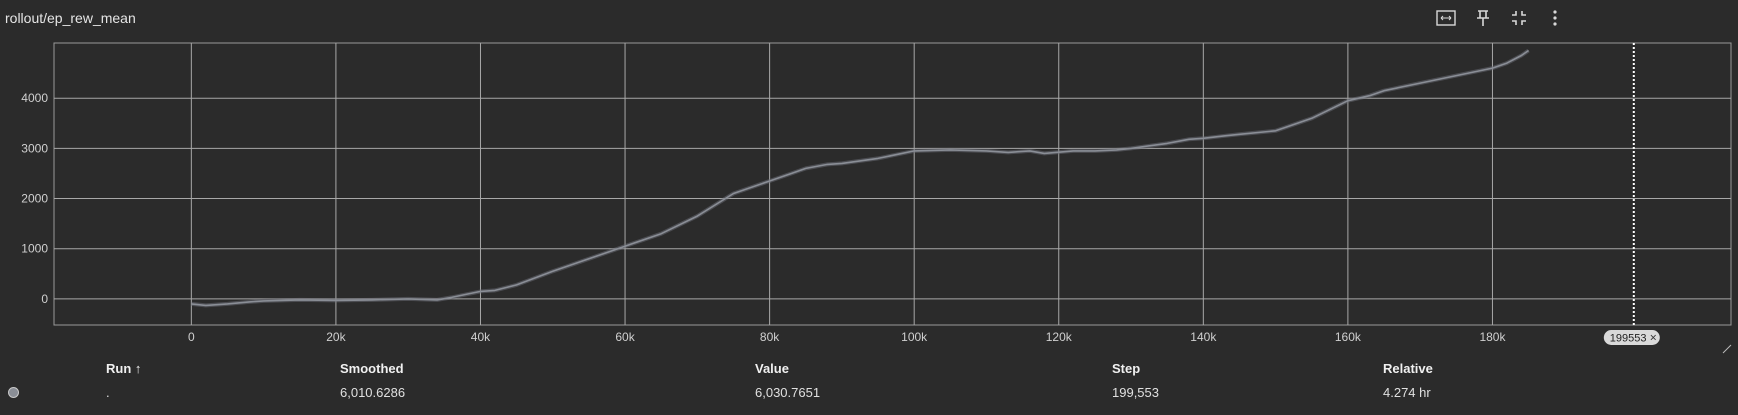 This screenshot has height=415, width=1738. Describe the element at coordinates (1407, 392) in the screenshot. I see `relative-time: 4.274 hr` at that location.